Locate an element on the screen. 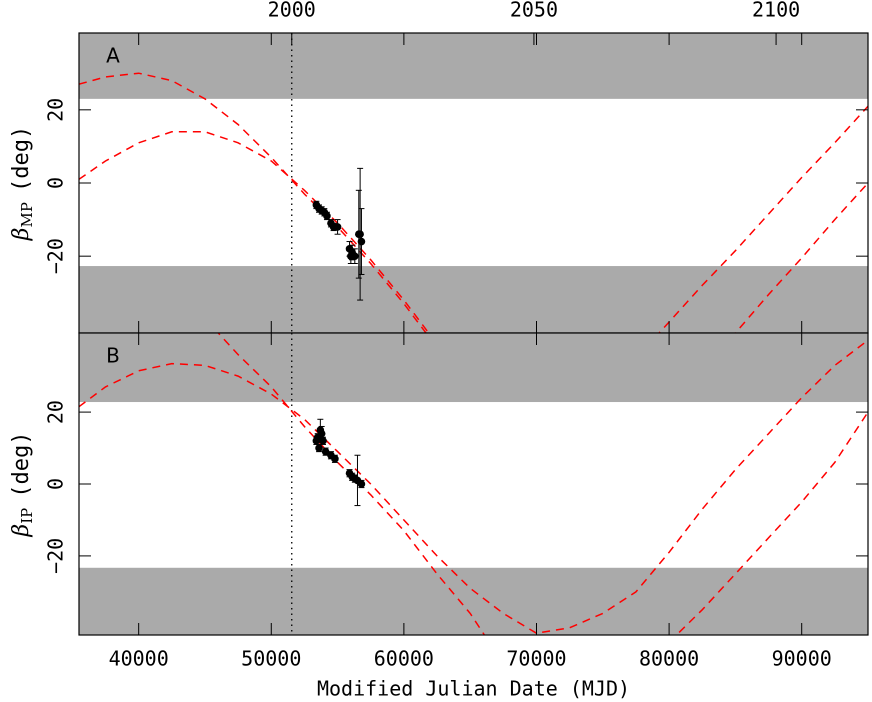 Image resolution: width=872 pixels, height=702 pixels. x-tick-label: 80000 is located at coordinates (669, 659).